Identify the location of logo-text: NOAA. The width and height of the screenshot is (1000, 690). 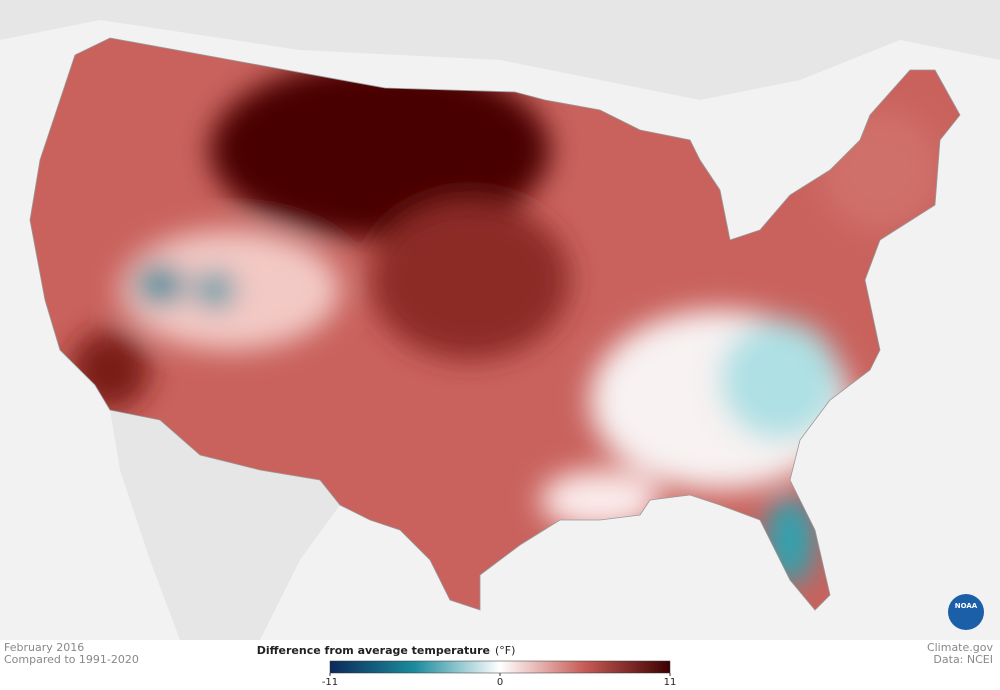
(966, 606).